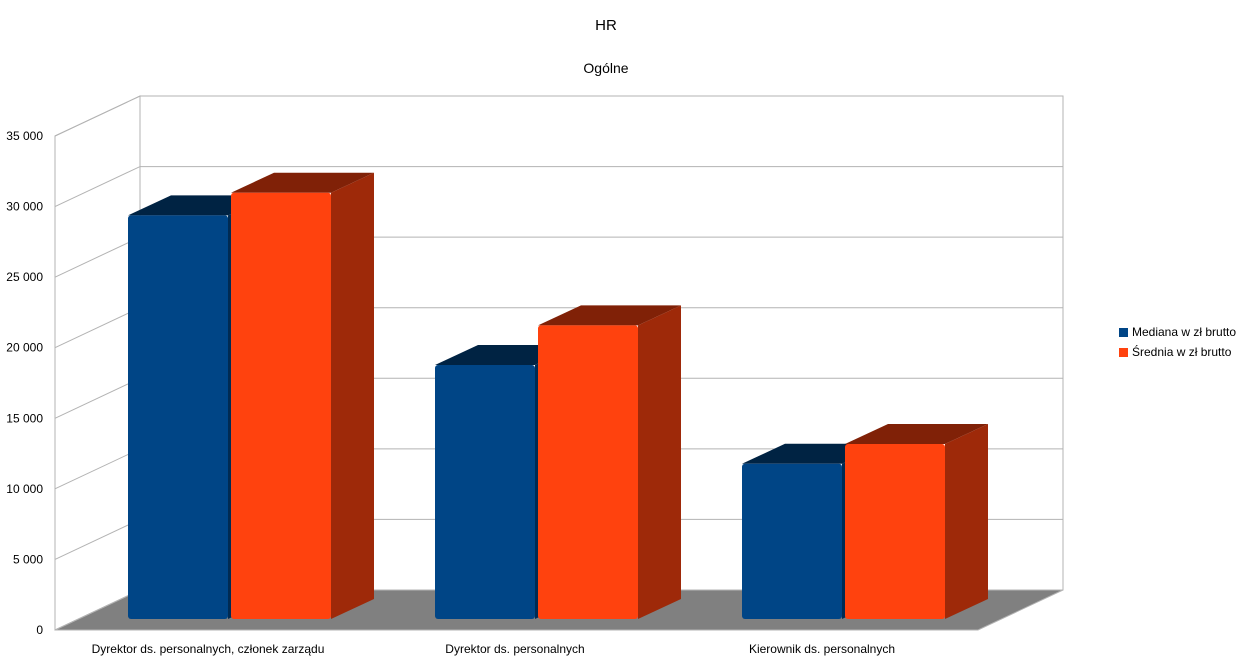 The image size is (1245, 667). Describe the element at coordinates (606, 68) in the screenshot. I see `chart-subtitle: Ogólne` at that location.